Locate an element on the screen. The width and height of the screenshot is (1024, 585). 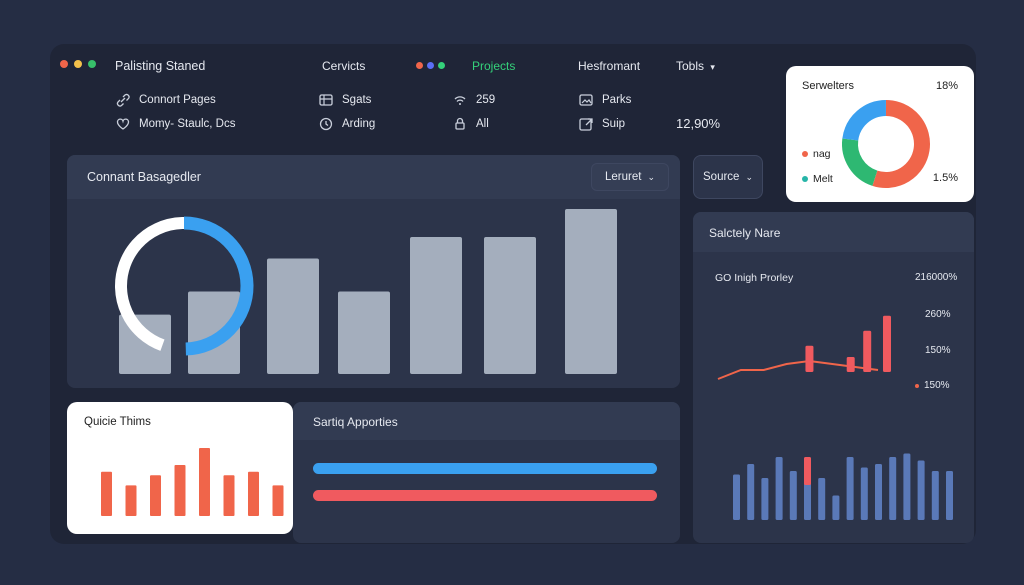
header-item-all: All is located at coordinates (470, 124).